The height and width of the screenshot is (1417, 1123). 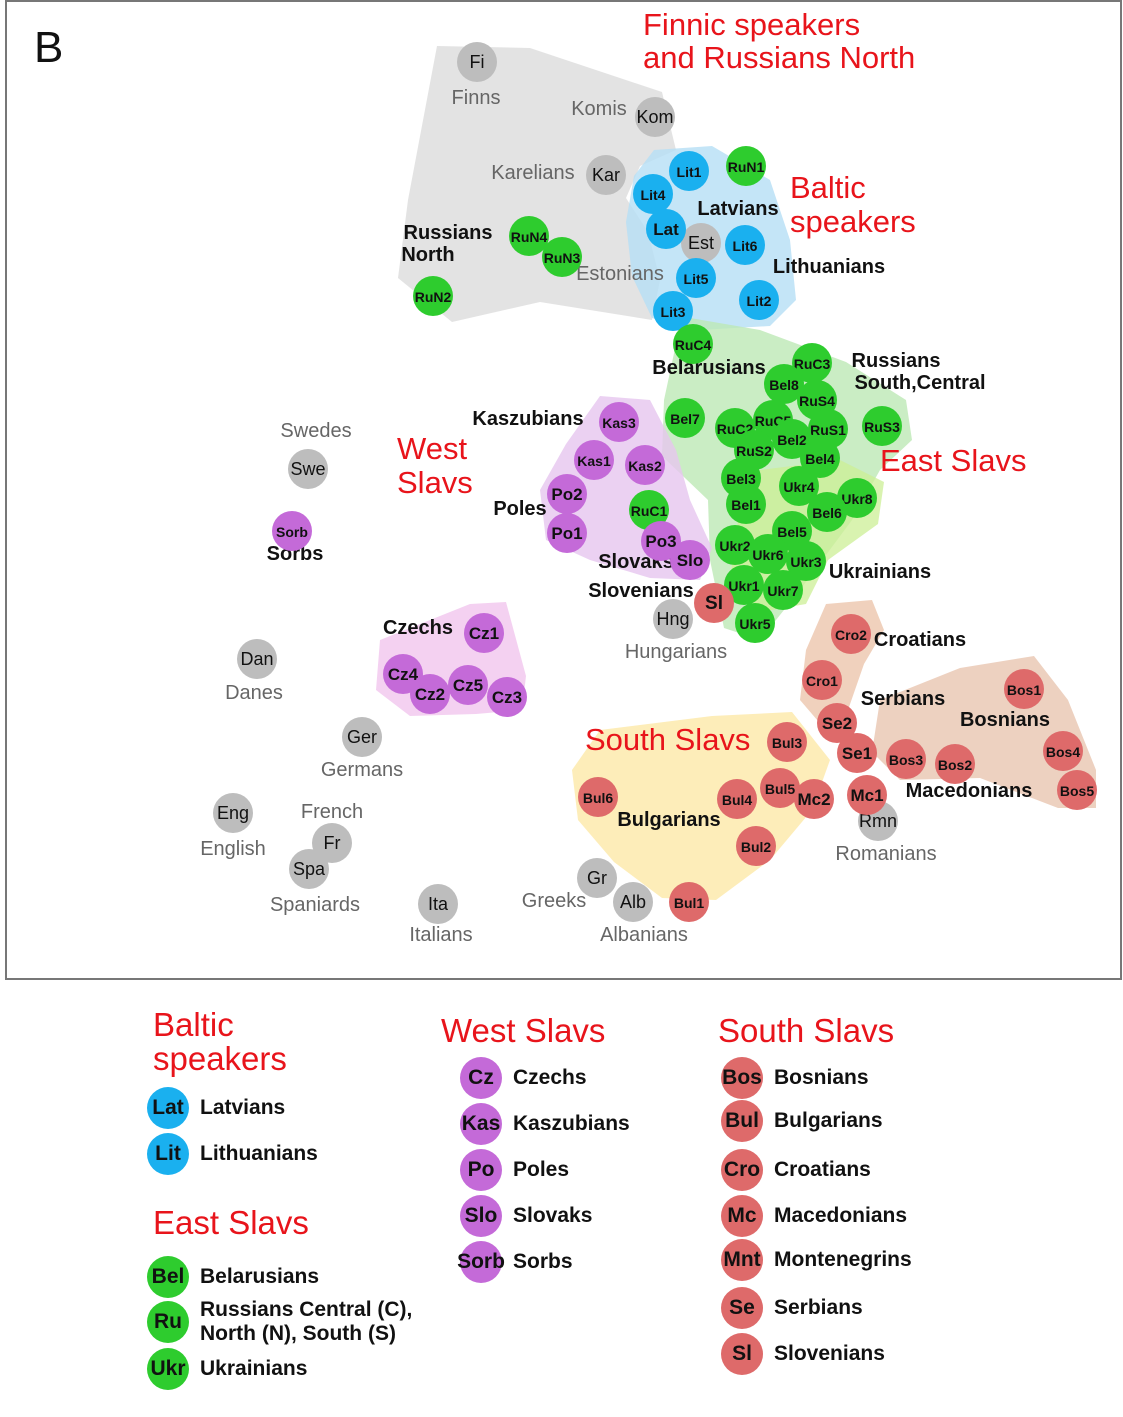 I want to click on point-label: Bos1, so click(x=1024, y=690).